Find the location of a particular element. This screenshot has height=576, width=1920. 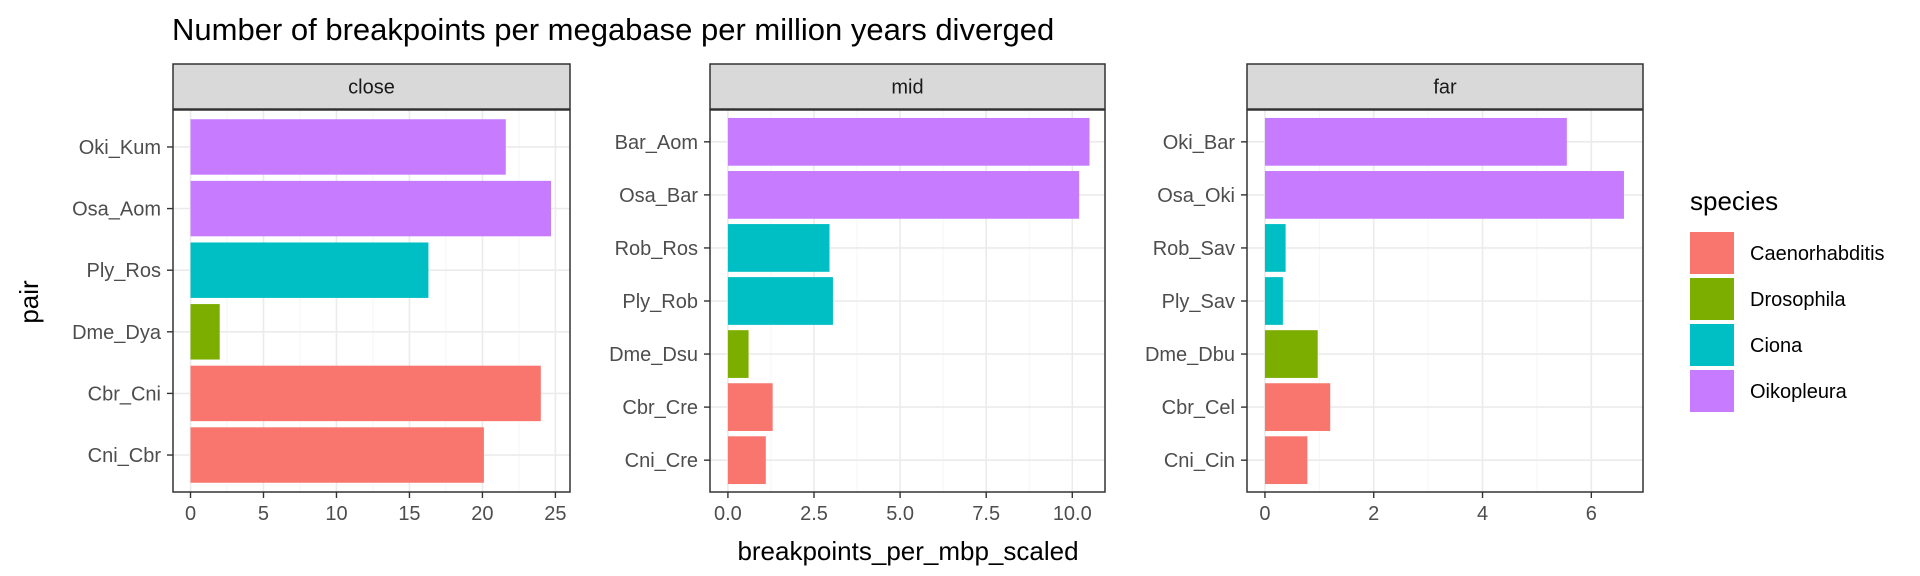

legend-label: Caenorhabditis is located at coordinates (1817, 254).